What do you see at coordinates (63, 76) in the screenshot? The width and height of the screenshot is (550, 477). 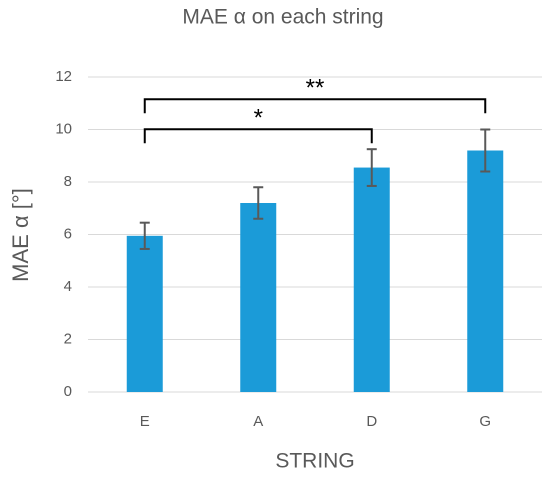 I see `y-tick-label: 12` at bounding box center [63, 76].